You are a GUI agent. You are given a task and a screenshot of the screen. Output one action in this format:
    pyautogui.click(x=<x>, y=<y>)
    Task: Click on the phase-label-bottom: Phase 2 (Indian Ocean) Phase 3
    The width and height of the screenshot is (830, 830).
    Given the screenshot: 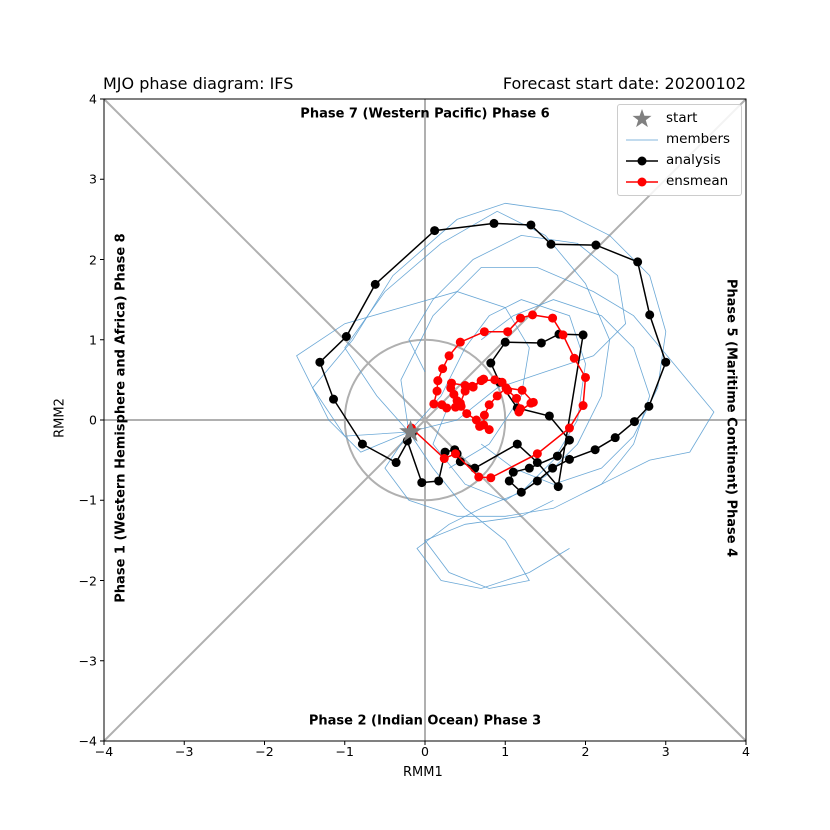 What is the action you would take?
    pyautogui.click(x=425, y=721)
    